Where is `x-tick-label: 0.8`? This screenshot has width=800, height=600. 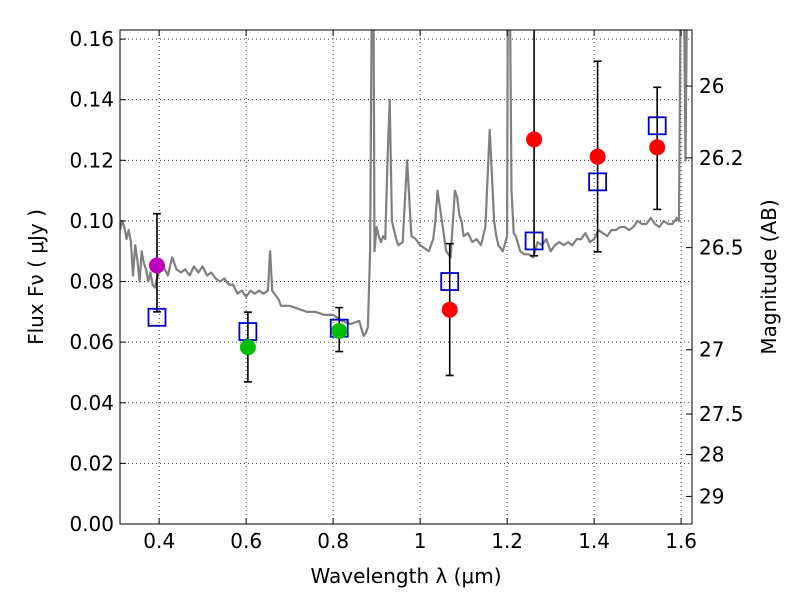 x-tick-label: 0.8 is located at coordinates (333, 541).